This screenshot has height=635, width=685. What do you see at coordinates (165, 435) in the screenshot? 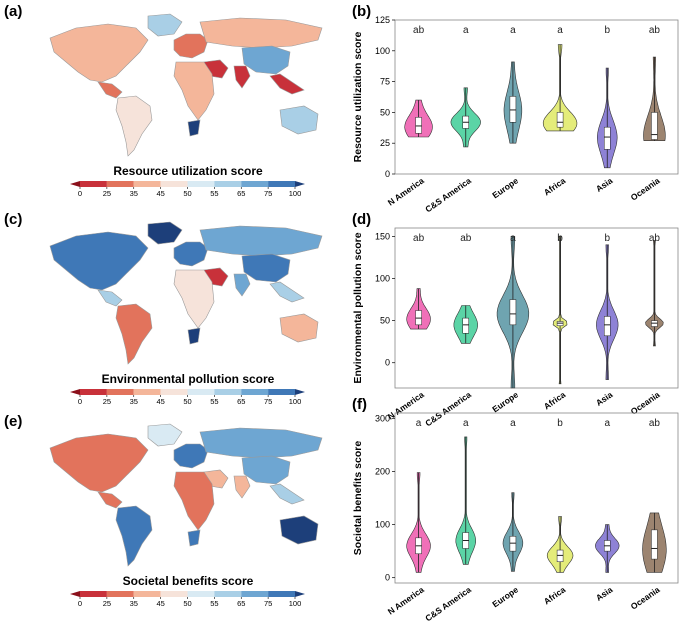
I see `map-region-gr` at bounding box center [165, 435].